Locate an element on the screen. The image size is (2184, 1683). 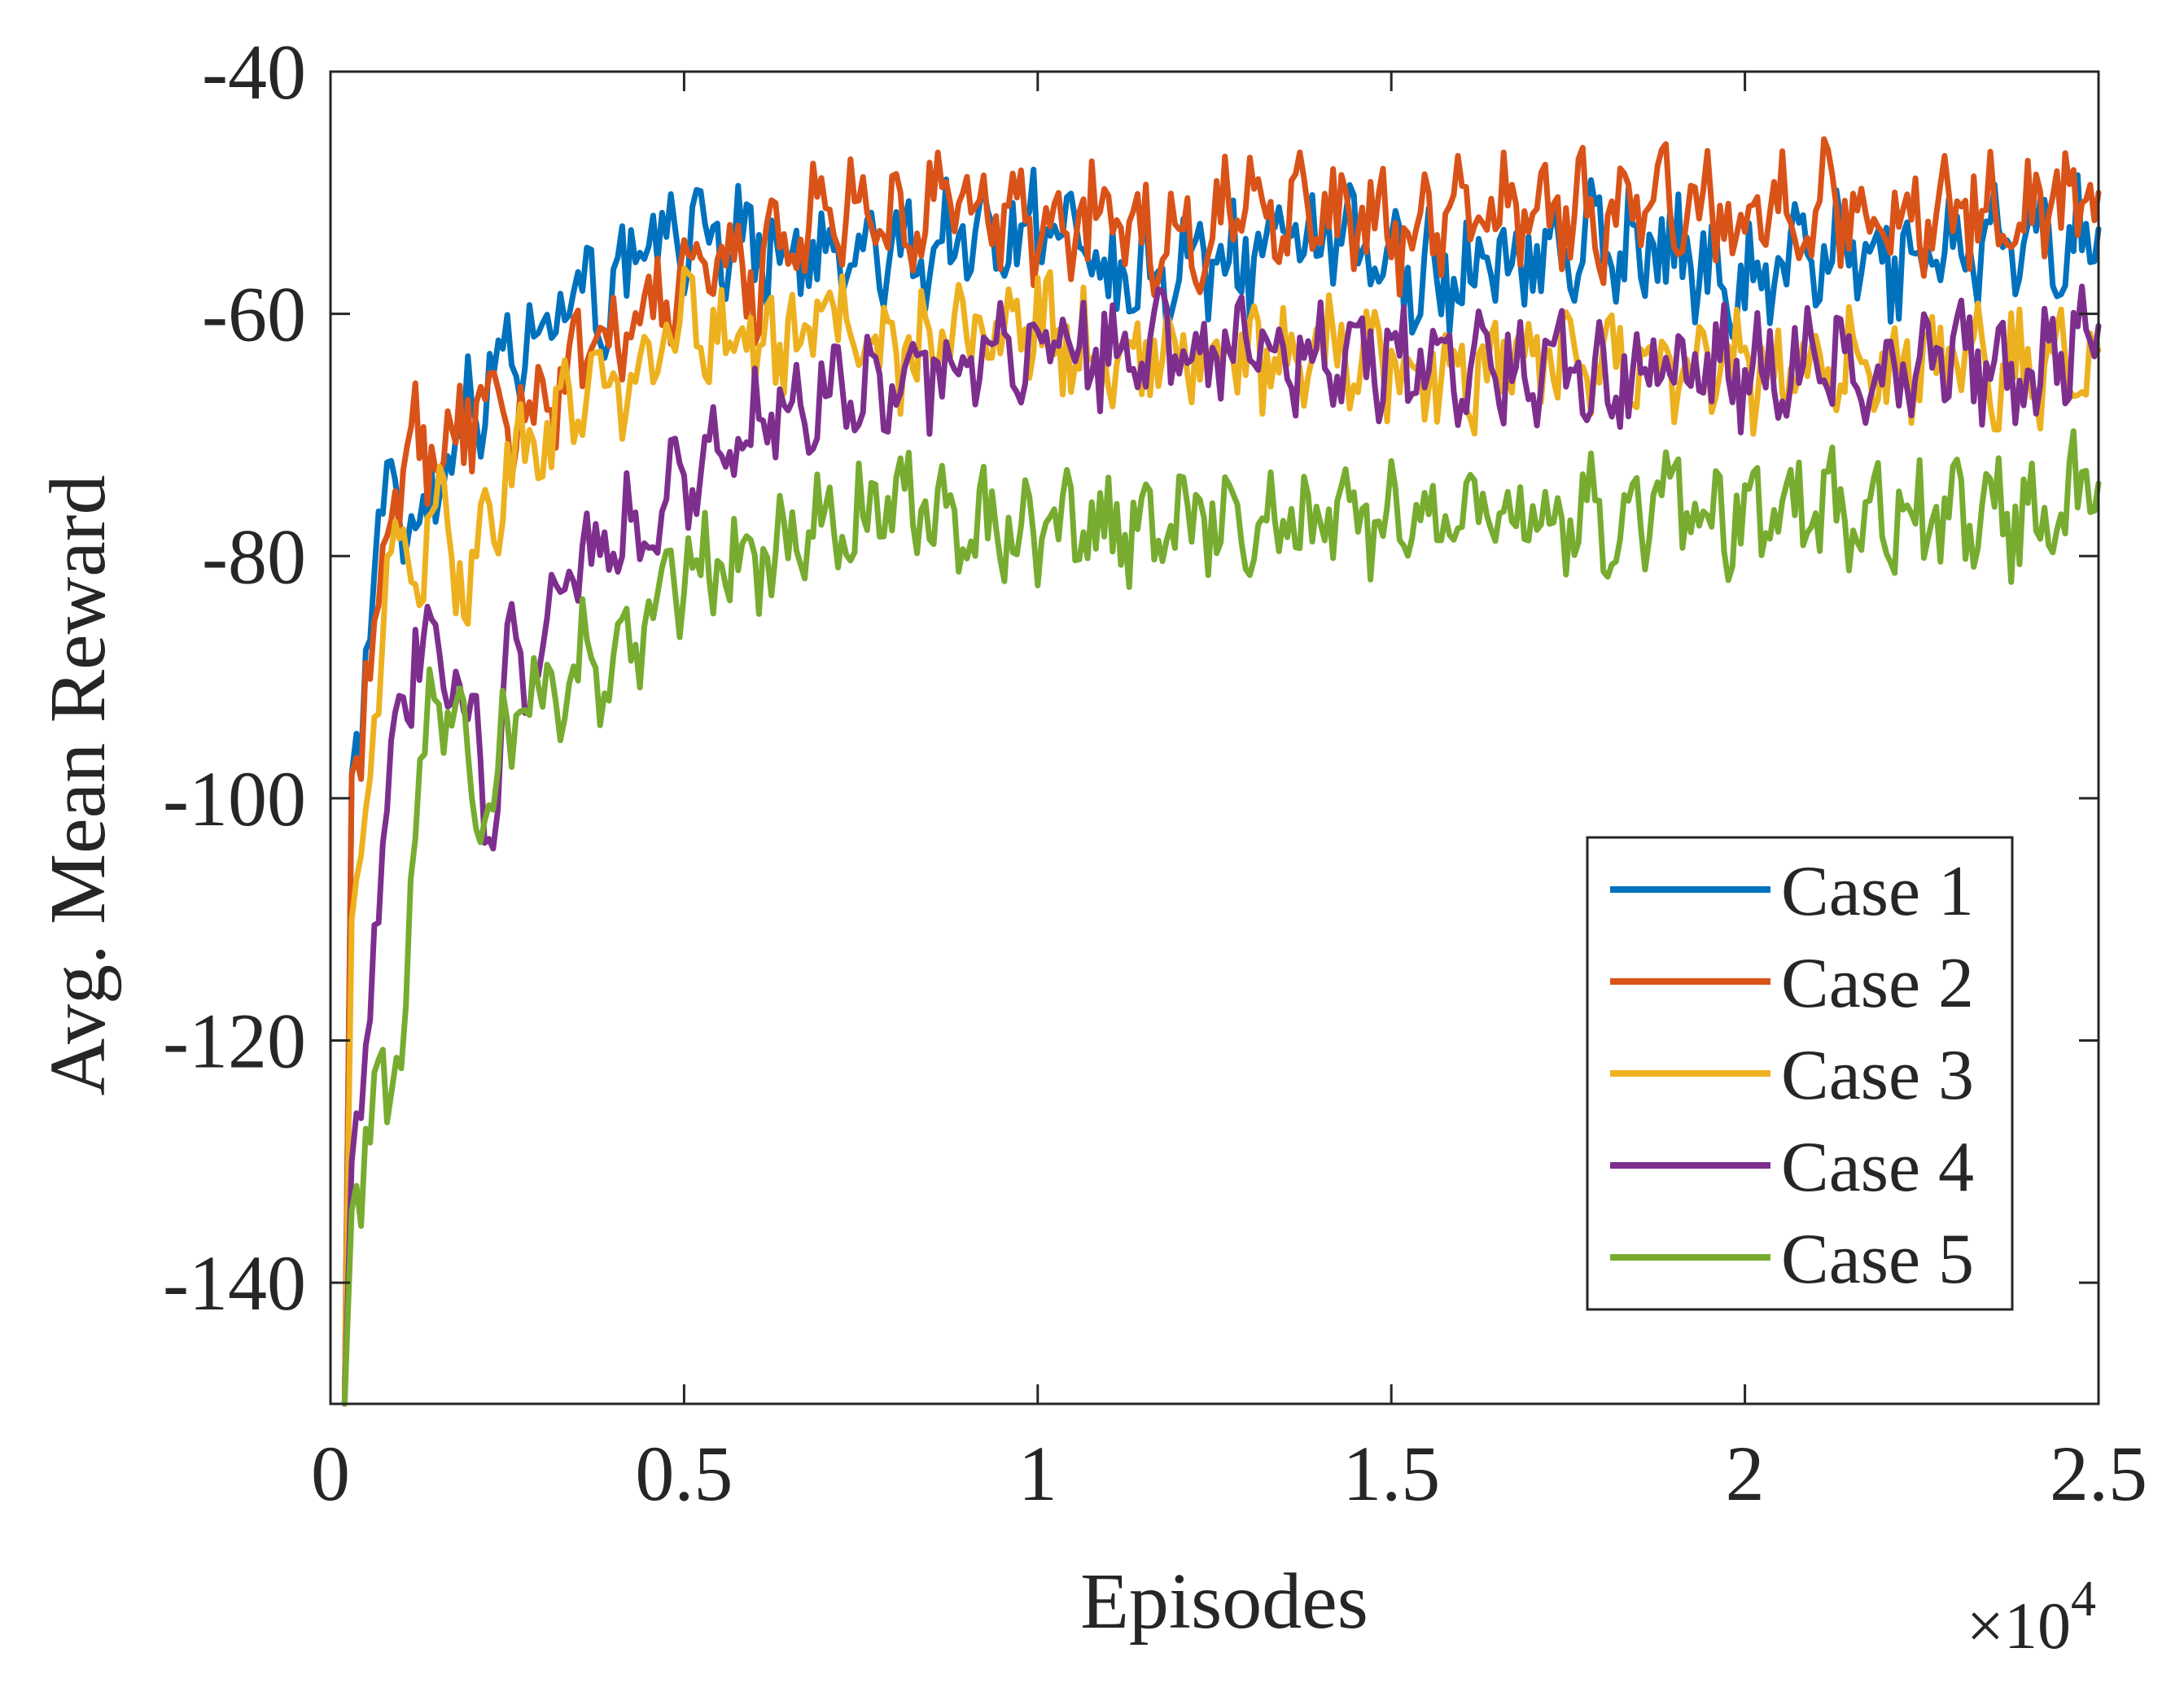
legend: Case 1 Case 2 Case 3 Case 4 Case 5 is located at coordinates (1800, 1073).